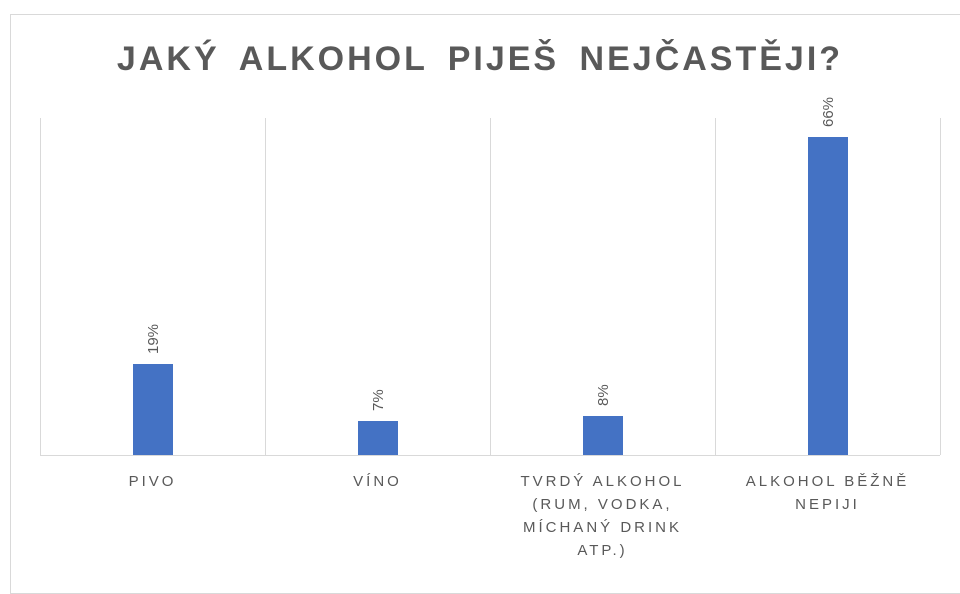 Image resolution: width=960 pixels, height=594 pixels. I want to click on x-tick-label: VÍNO, so click(377, 481).